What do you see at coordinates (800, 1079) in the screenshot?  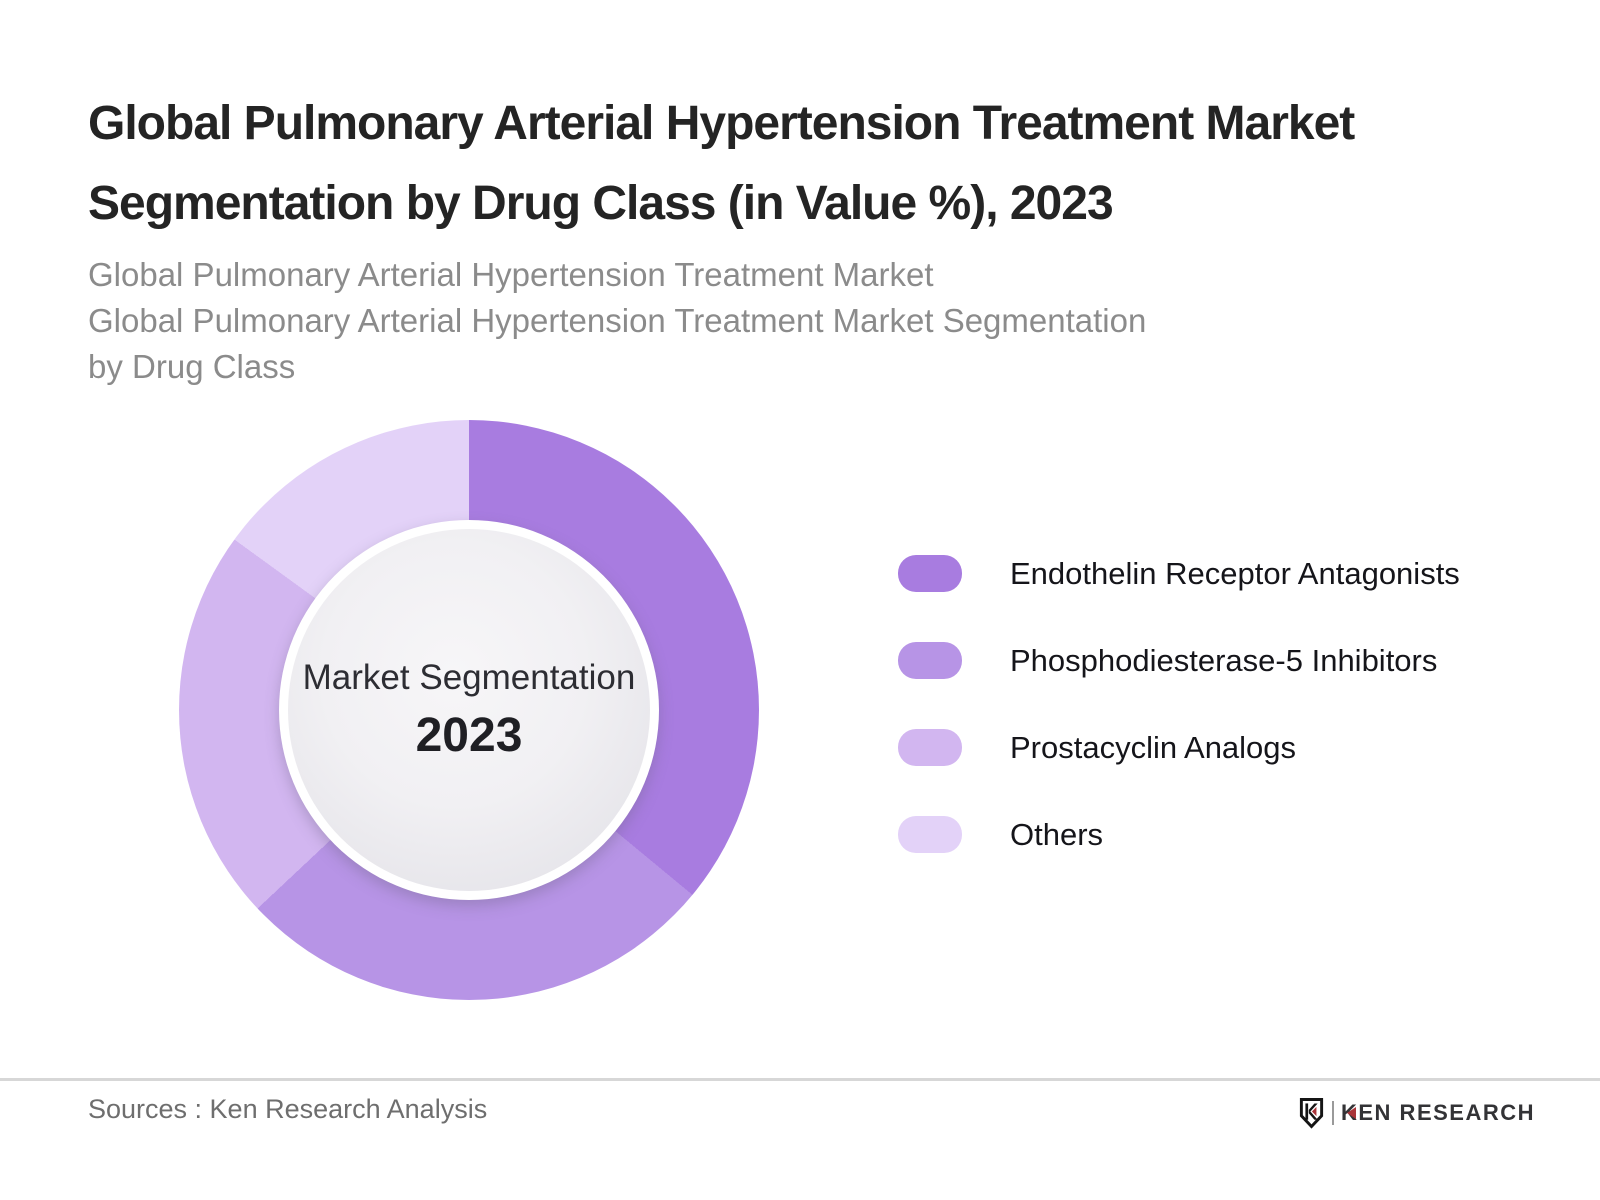 I see `footer-divider` at bounding box center [800, 1079].